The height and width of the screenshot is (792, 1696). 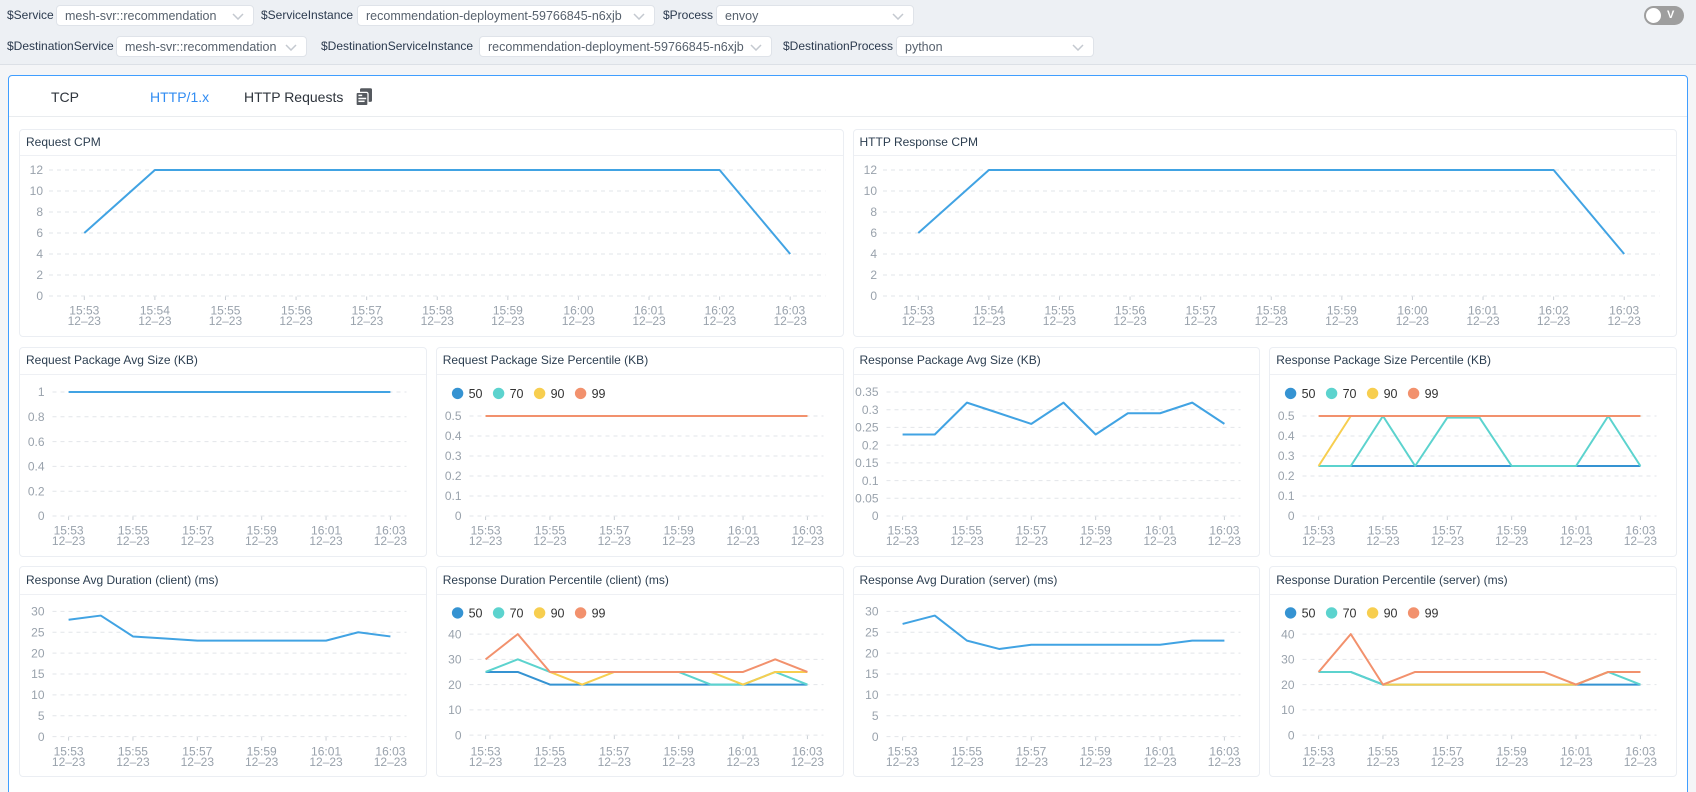 I want to click on svg-text: 20, so click(x=455, y=684).